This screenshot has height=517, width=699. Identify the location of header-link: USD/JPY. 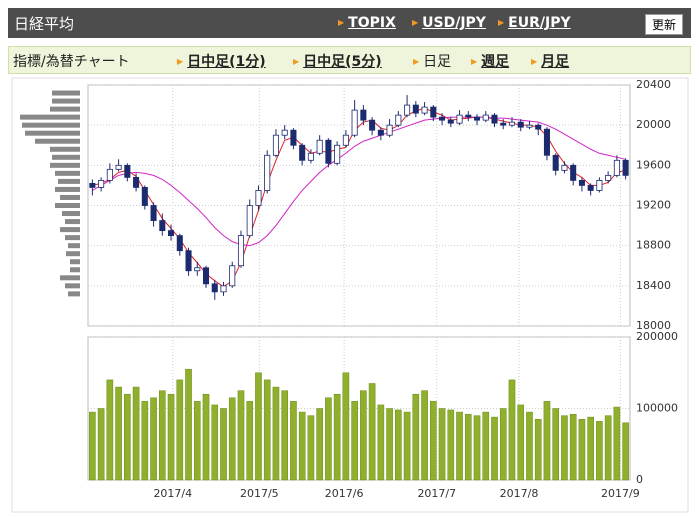
(449, 23).